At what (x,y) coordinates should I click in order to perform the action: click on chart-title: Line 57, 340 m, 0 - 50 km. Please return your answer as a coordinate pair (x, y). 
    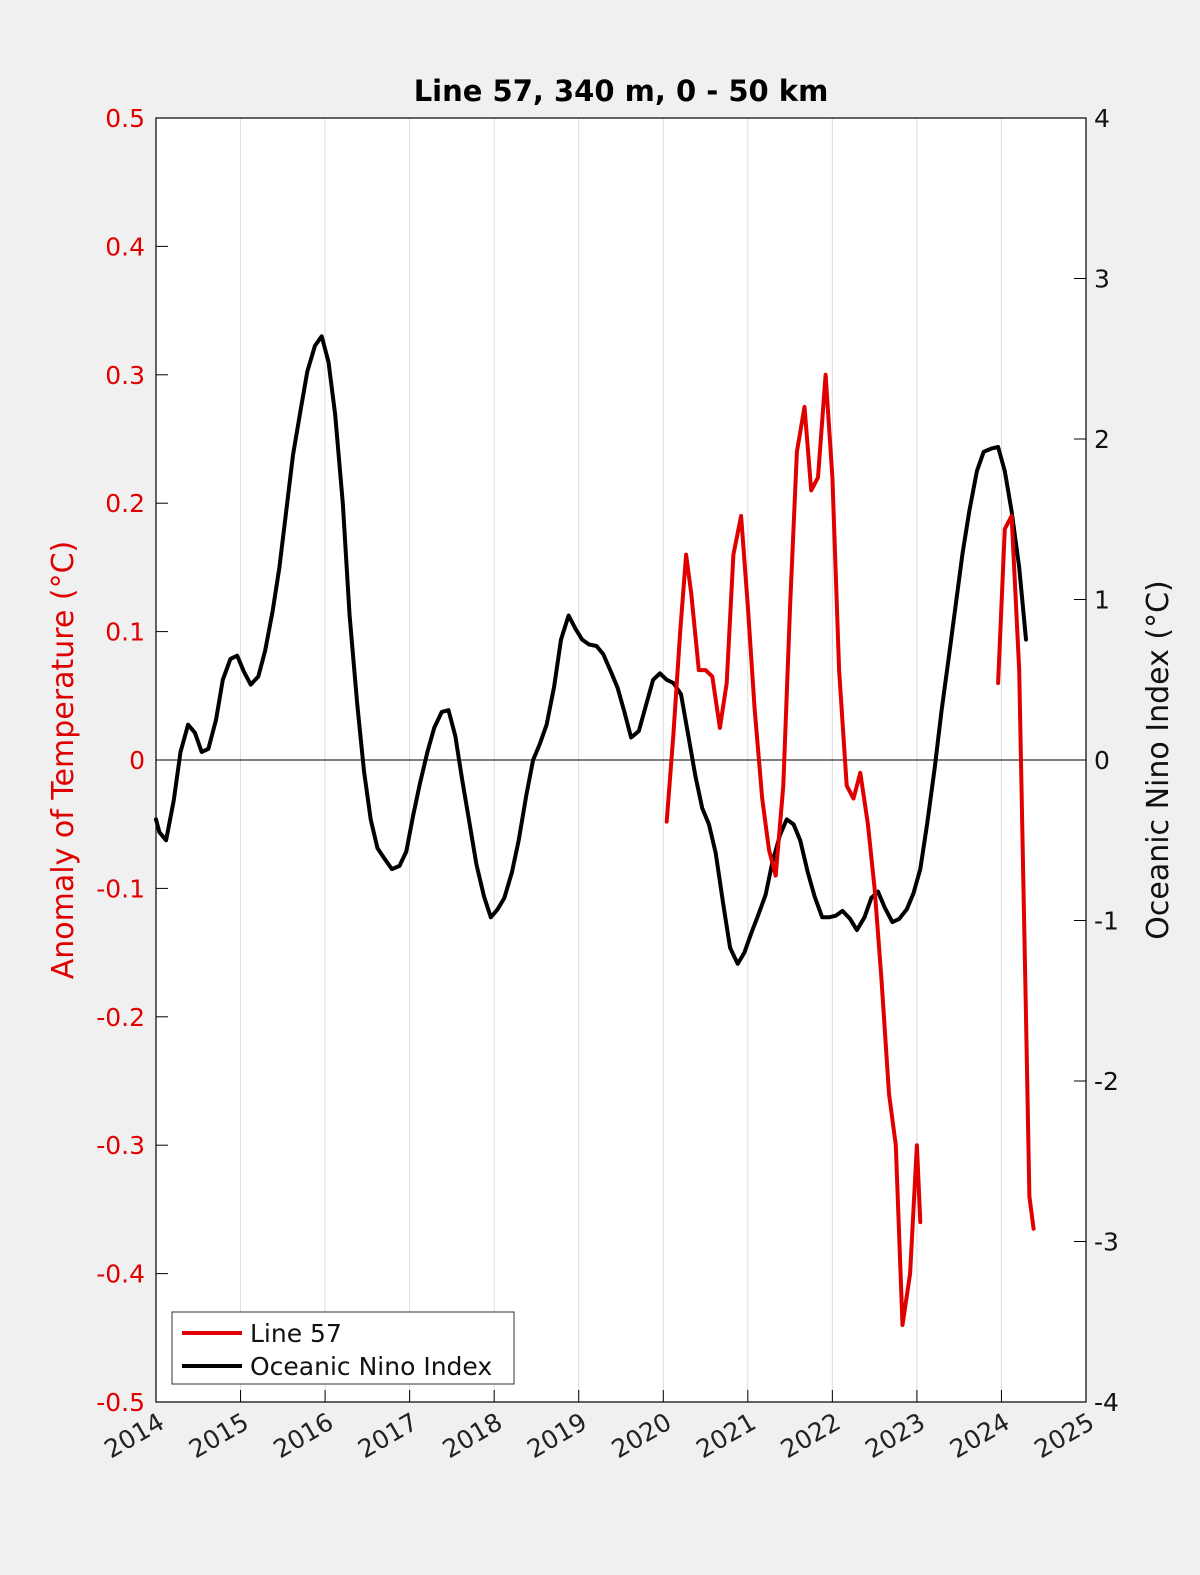
    Looking at the image, I should click on (621, 91).